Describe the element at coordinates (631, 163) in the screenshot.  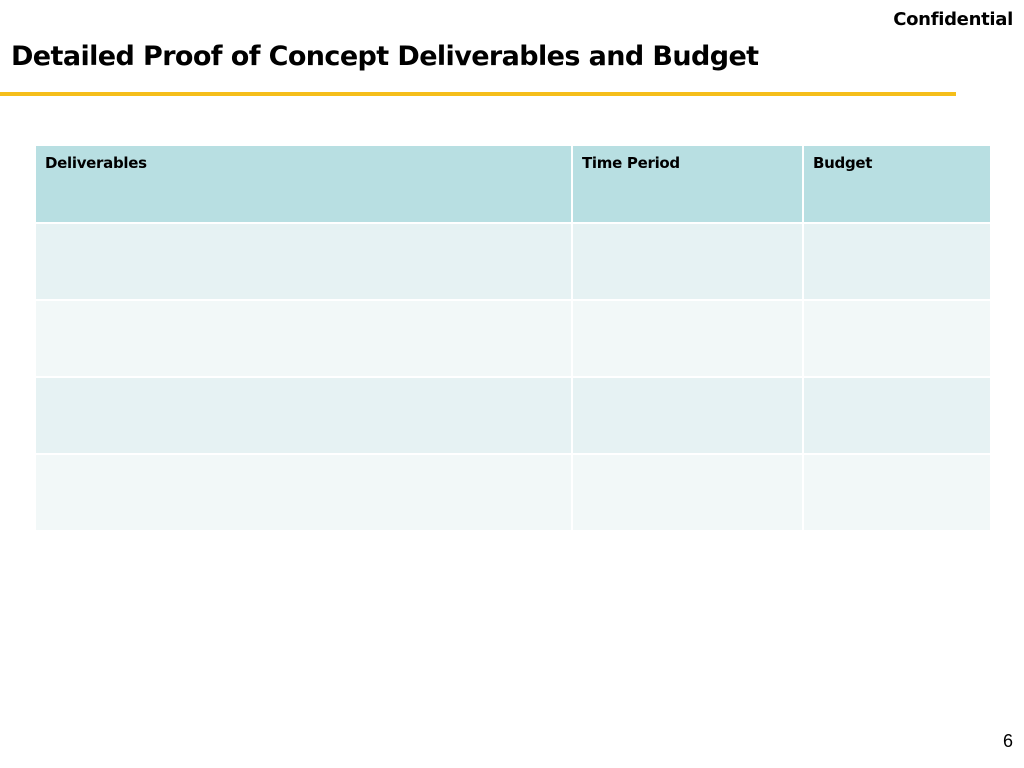
I see `column-header-label: Time Period` at that location.